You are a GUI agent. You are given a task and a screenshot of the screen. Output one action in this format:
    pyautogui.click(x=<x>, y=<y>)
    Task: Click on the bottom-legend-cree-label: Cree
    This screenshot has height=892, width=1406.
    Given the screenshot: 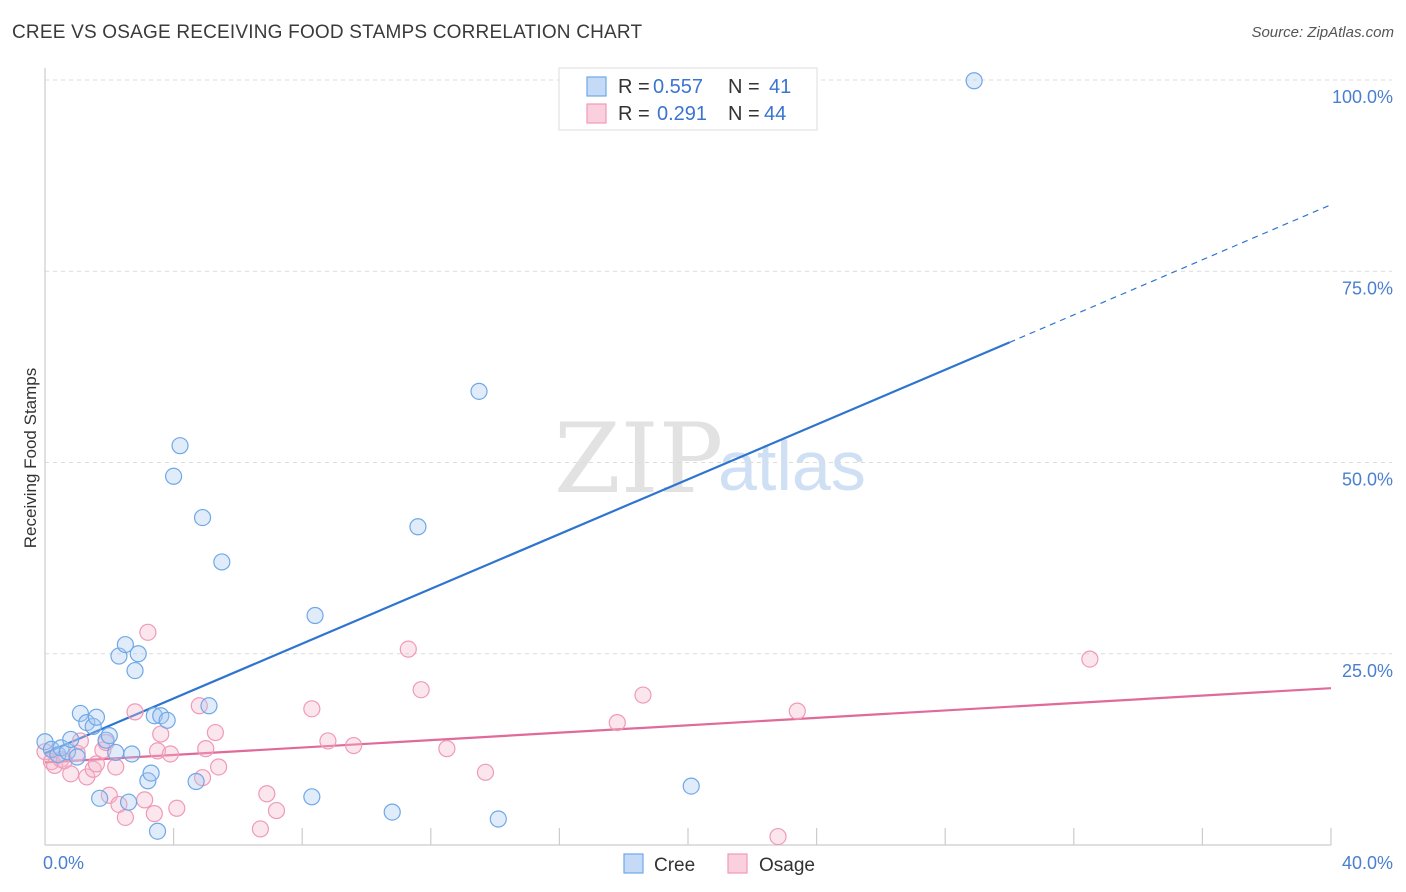 What is the action you would take?
    pyautogui.click(x=674, y=865)
    